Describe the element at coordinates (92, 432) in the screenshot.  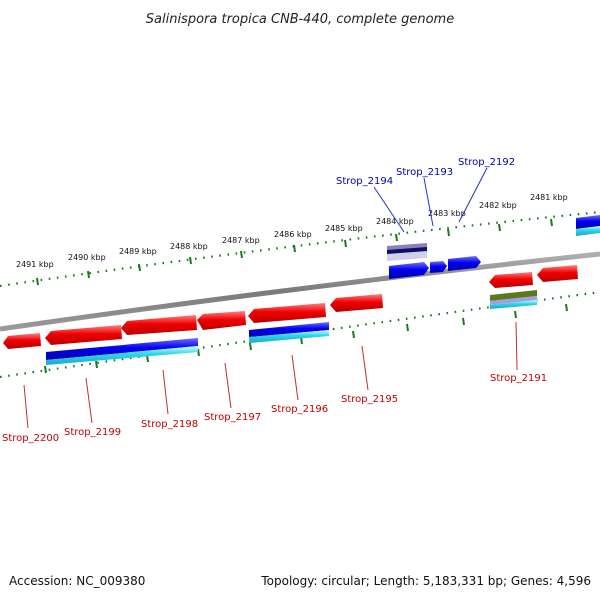
I see `gene-label-strop-2199: Strop_2199` at that location.